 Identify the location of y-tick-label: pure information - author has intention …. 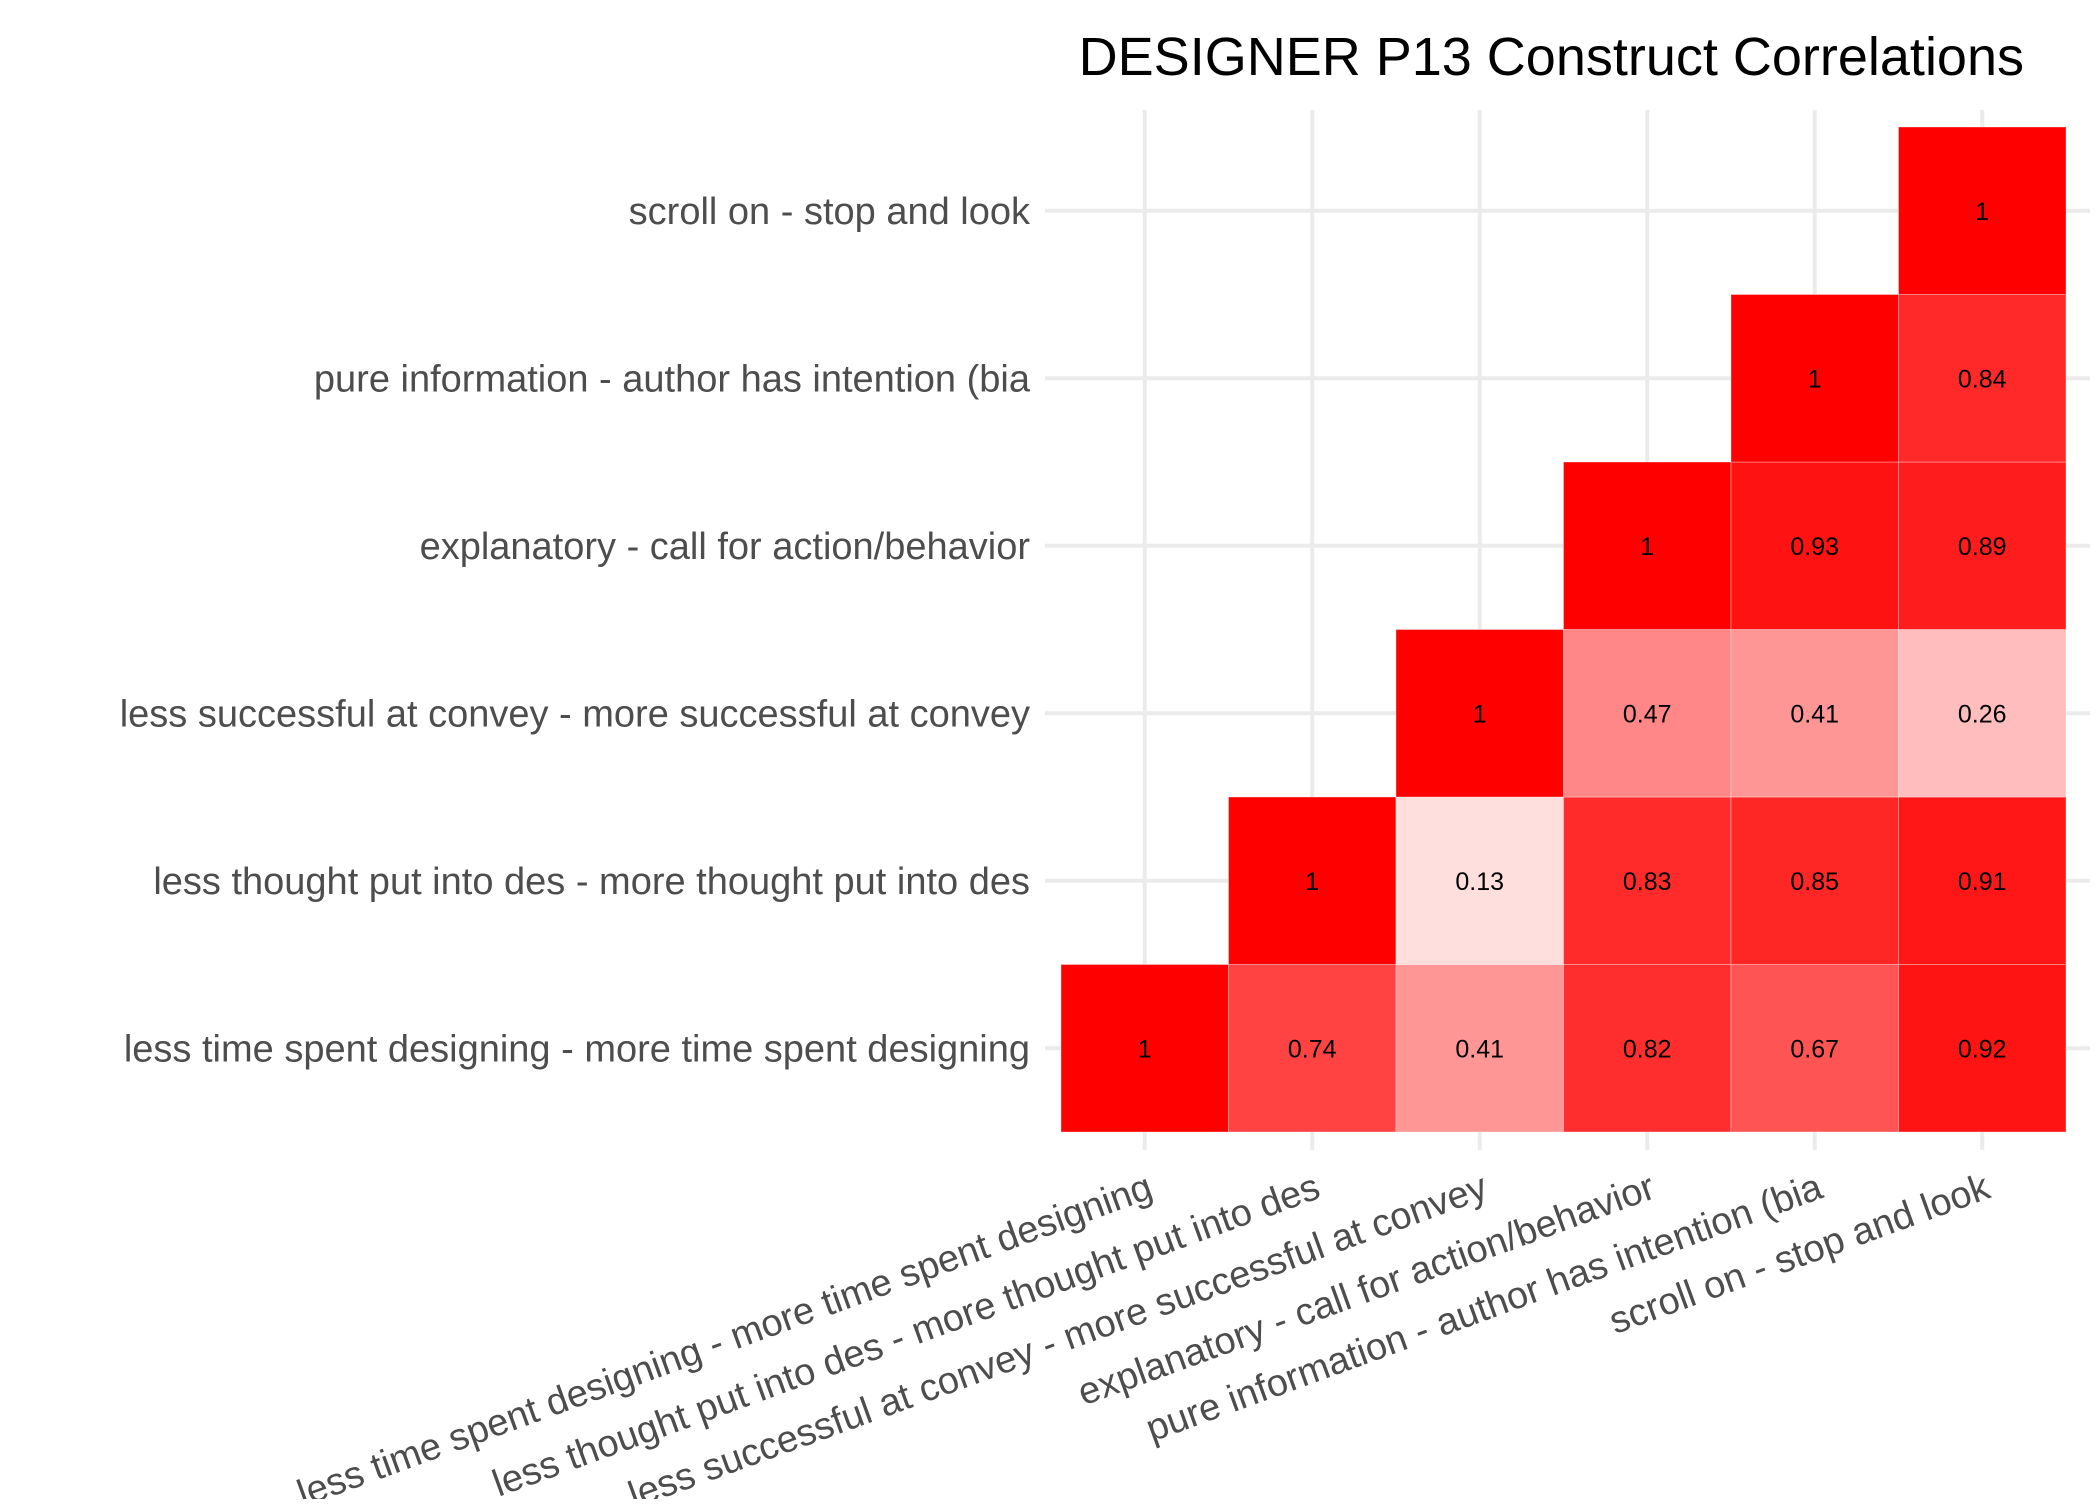
(672, 379).